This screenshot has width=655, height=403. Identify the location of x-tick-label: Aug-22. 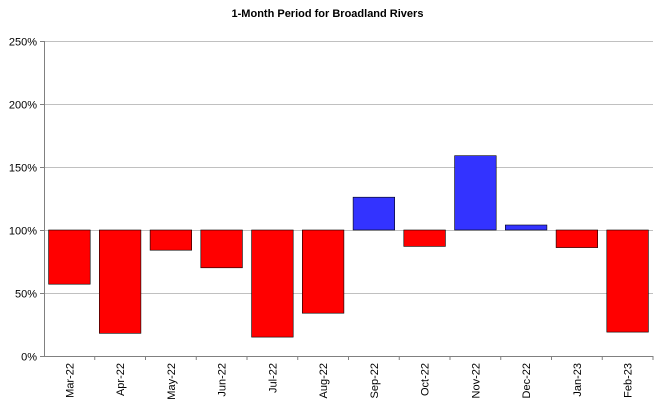
(324, 380).